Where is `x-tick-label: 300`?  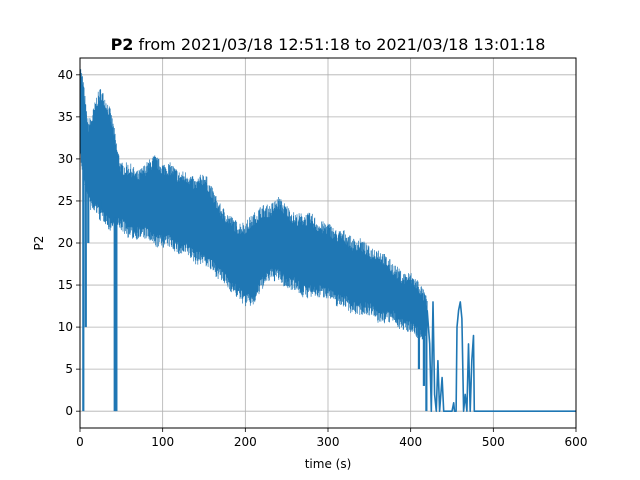
x-tick-label: 300 is located at coordinates (328, 442).